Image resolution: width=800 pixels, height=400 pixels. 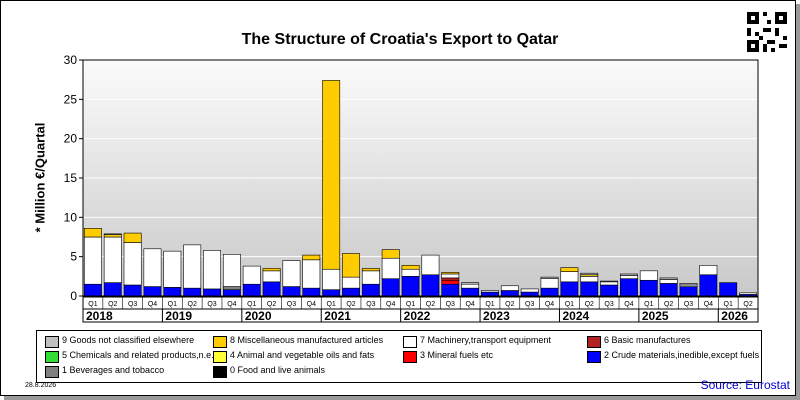 I want to click on year-label: 2024, so click(x=575, y=316).